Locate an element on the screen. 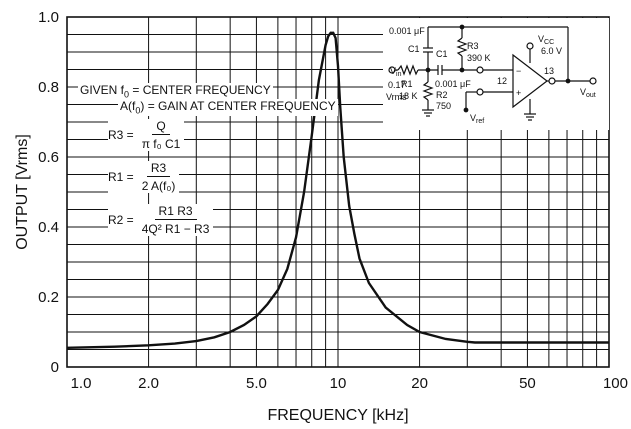  r3-denominator: π f₀ C1 is located at coordinates (161, 144).